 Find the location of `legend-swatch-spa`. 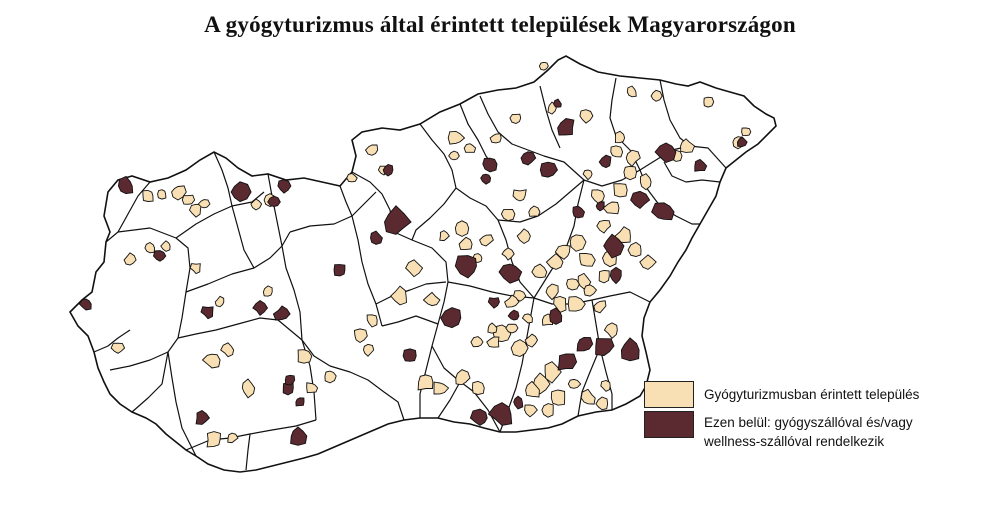

legend-swatch-spa is located at coordinates (669, 394).